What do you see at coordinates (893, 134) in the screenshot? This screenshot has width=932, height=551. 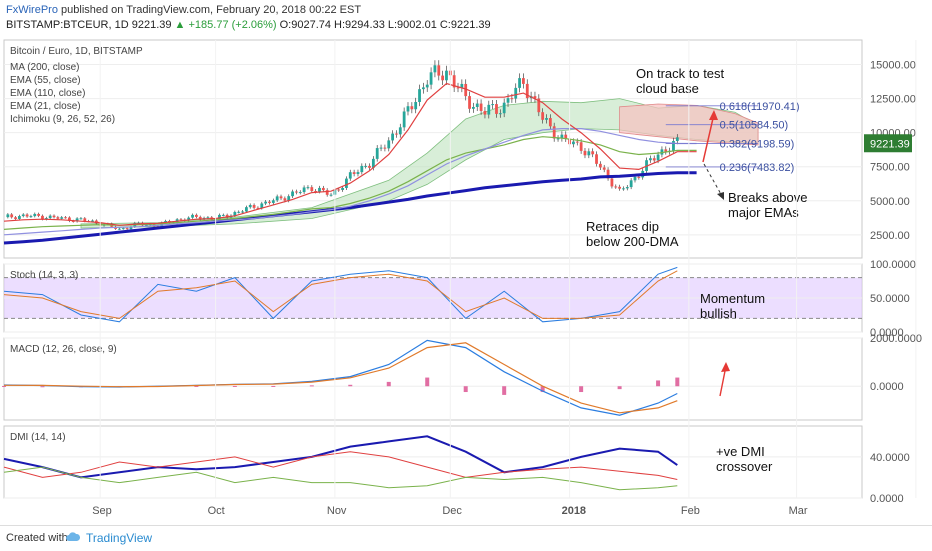 I see `y-tick-label: 10000.00` at bounding box center [893, 134].